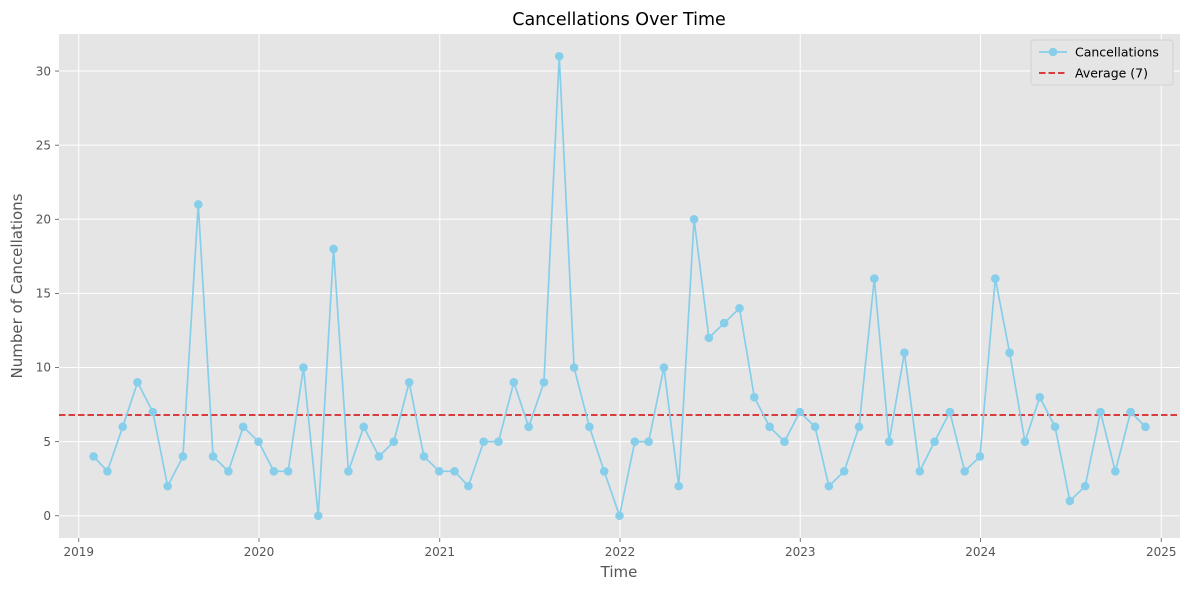  Describe the element at coordinates (43, 368) in the screenshot. I see `y-tick-label: 10` at that location.